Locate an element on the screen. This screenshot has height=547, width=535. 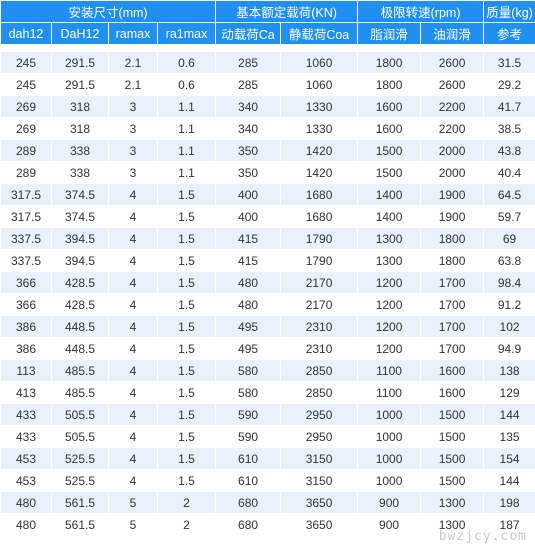
cell-dah12: 113 is located at coordinates (26, 370).